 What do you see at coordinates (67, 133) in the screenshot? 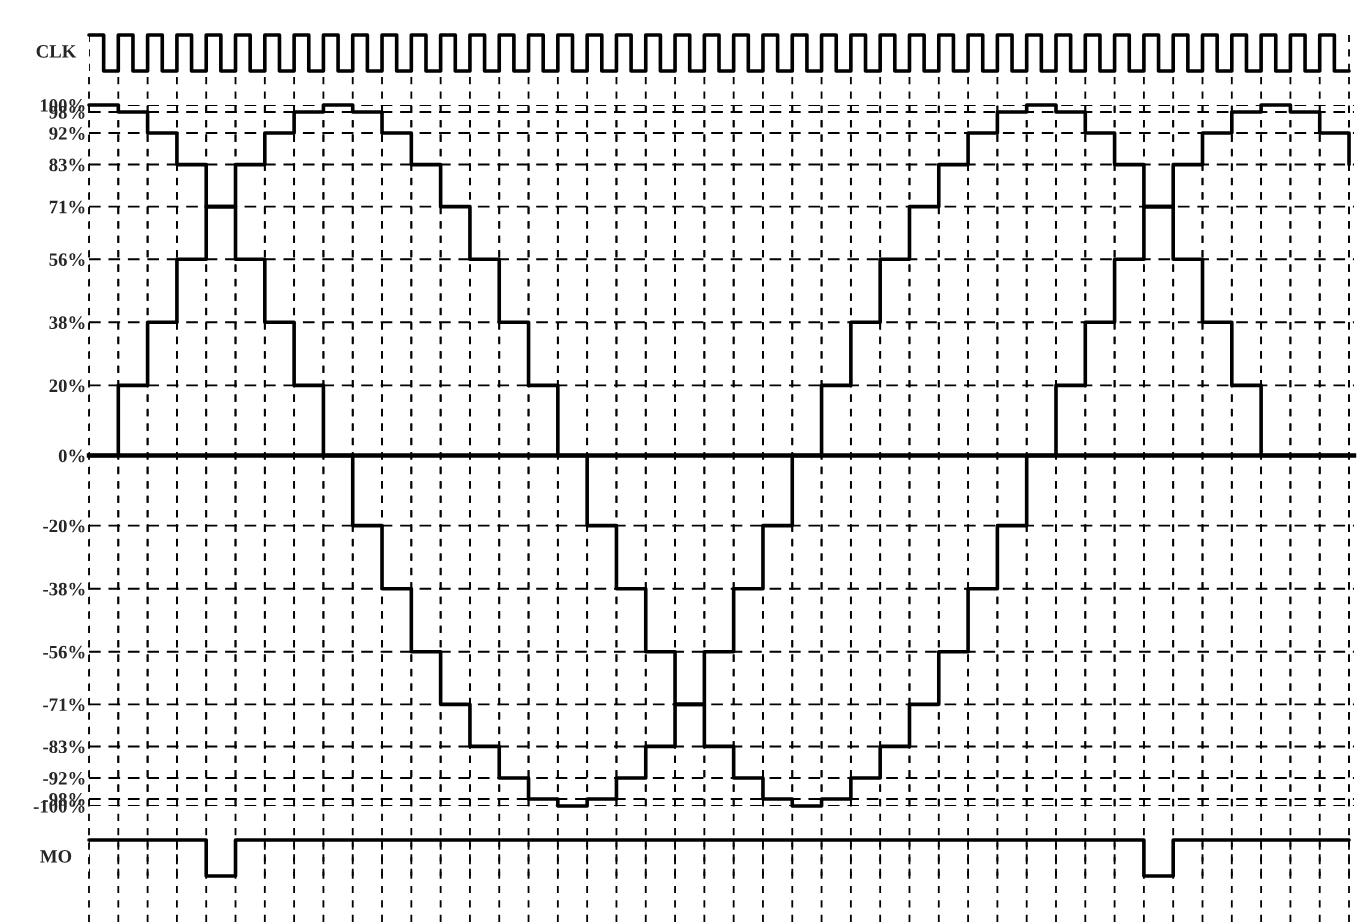
I see `y-tick-label: 92%` at bounding box center [67, 133].